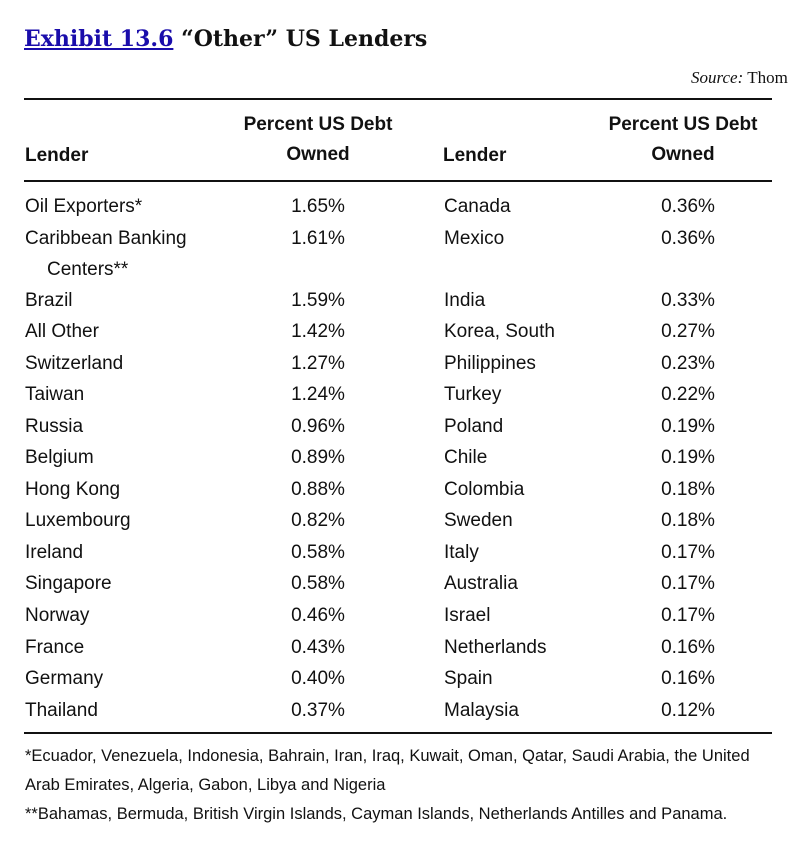 The width and height of the screenshot is (800, 843). I want to click on left-lender-cell: Oil Exporters*, so click(84, 206).